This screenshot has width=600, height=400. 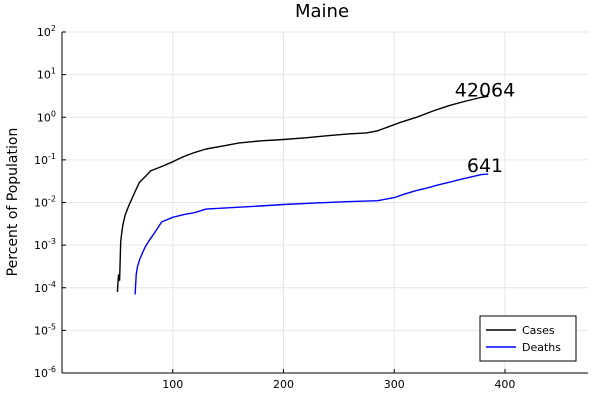 What do you see at coordinates (283, 384) in the screenshot?
I see `x-tick-label: 200` at bounding box center [283, 384].